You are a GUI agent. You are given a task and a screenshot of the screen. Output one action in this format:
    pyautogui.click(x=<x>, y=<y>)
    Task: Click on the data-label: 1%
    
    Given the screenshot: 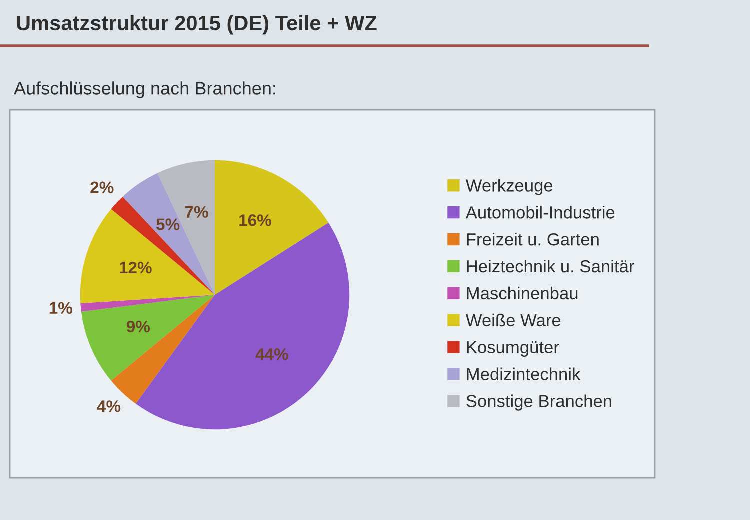 What is the action you would take?
    pyautogui.click(x=61, y=308)
    